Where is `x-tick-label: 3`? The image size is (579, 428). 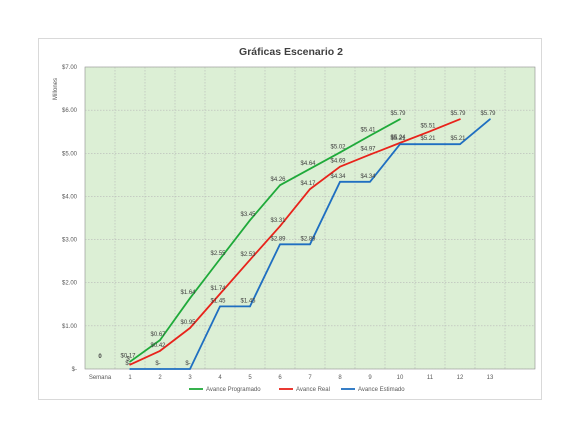 x-tick-label: 3 is located at coordinates (190, 378).